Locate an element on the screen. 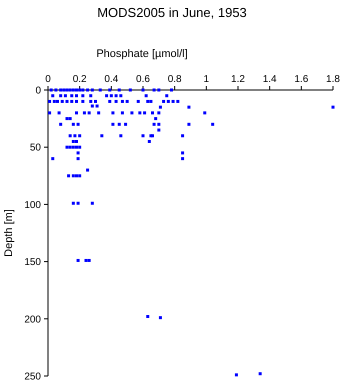 The image size is (343, 384). y-tick-label: 0 is located at coordinates (38, 91).